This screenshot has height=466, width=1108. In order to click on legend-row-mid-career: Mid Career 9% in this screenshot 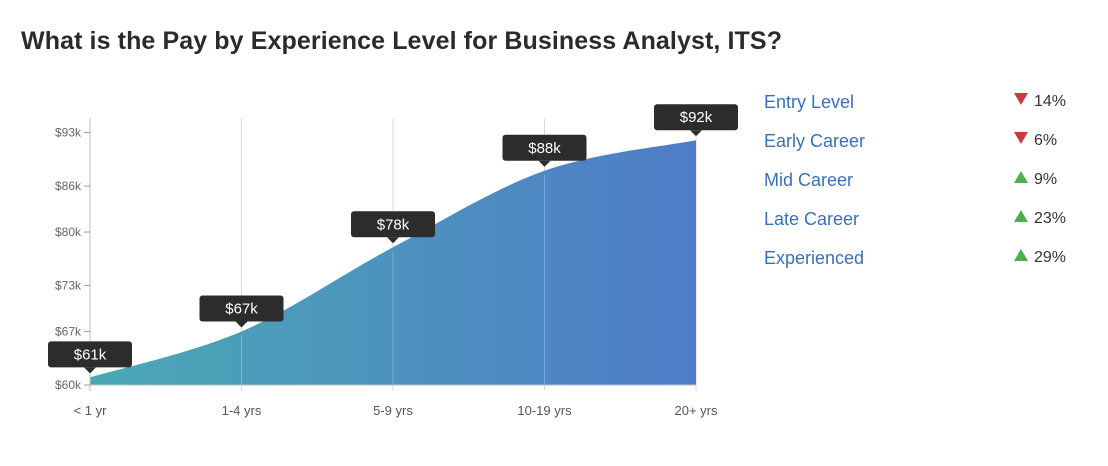, I will do `click(924, 189)`.